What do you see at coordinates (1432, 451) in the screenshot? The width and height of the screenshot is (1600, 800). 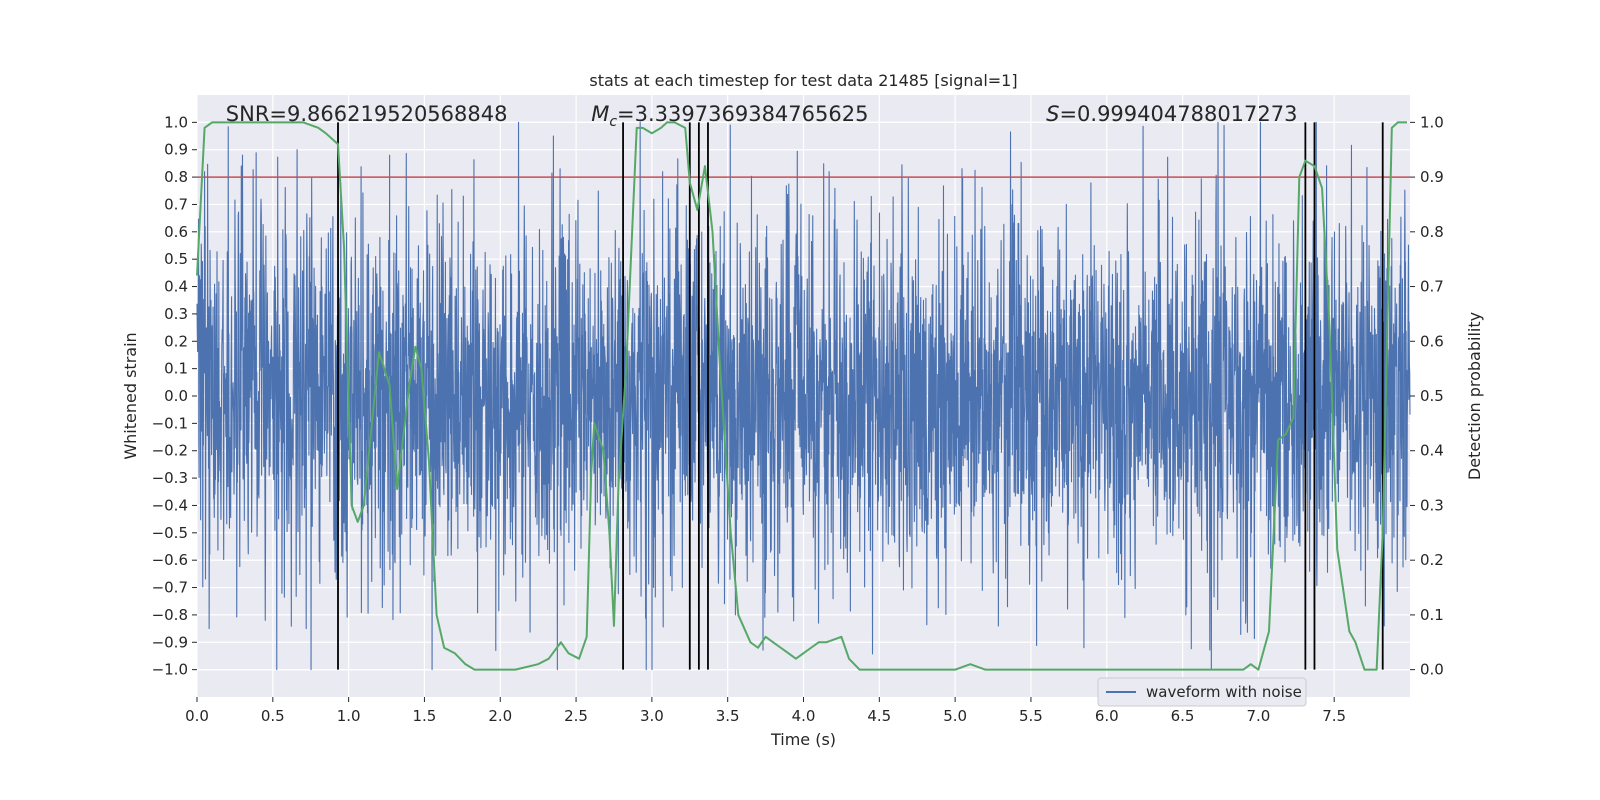 I see `y2-tick-label: 0.4` at bounding box center [1432, 451].